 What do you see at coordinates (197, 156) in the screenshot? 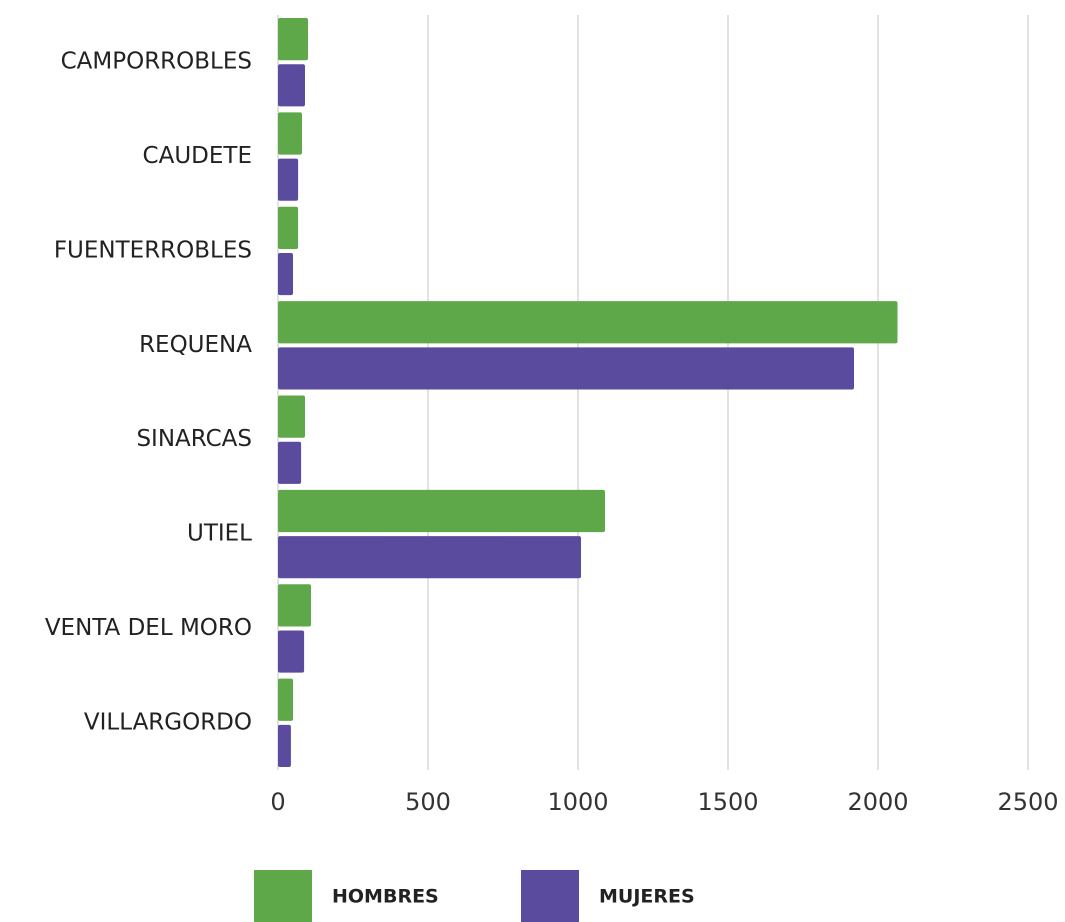
I see `y-tick-label: CAUDETE` at bounding box center [197, 156].